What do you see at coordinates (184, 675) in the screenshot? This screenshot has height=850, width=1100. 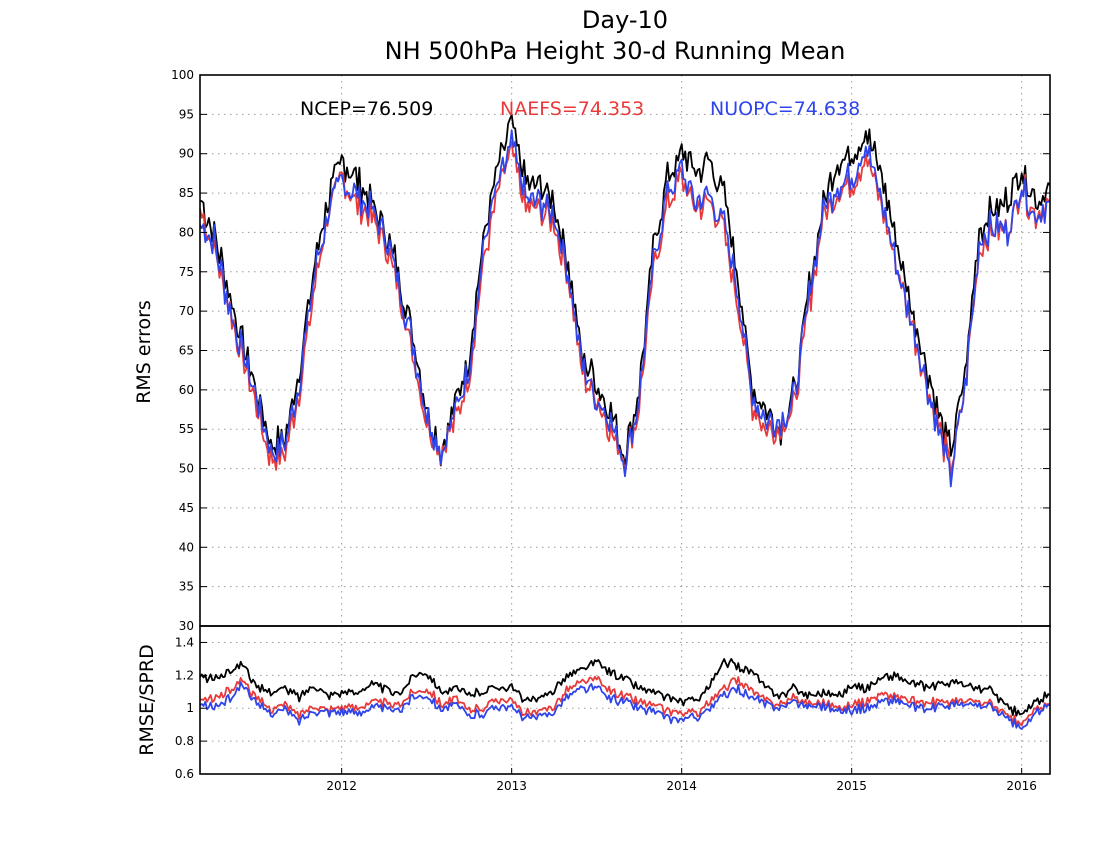 I see `ratio-y-tick-label: 1.2` at bounding box center [184, 675].